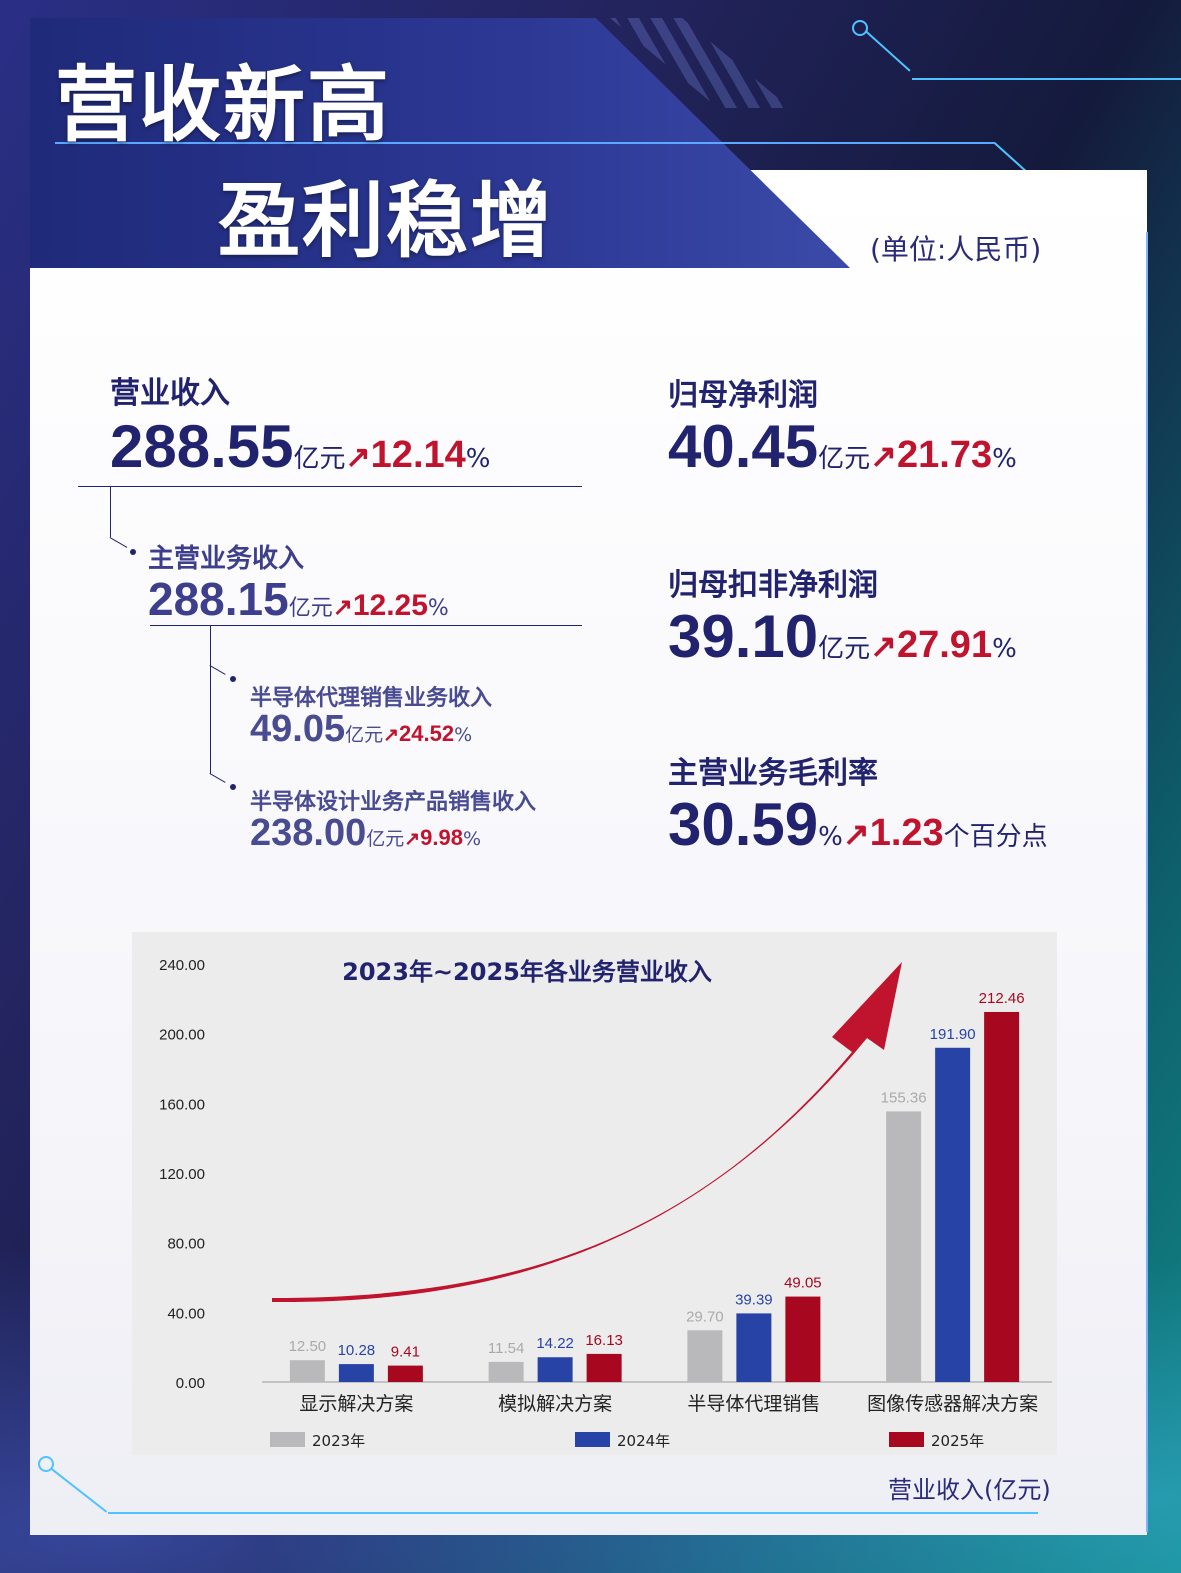 This screenshot has height=1573, width=1181. What do you see at coordinates (298, 729) in the screenshot?
I see `agency-sales-value: 49.05` at bounding box center [298, 729].